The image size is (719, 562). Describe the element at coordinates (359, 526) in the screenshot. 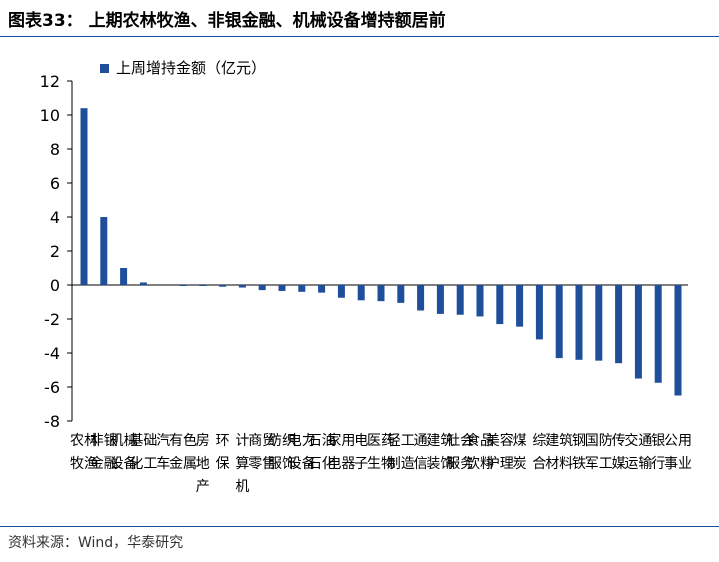

I see `footer-divider` at that location.